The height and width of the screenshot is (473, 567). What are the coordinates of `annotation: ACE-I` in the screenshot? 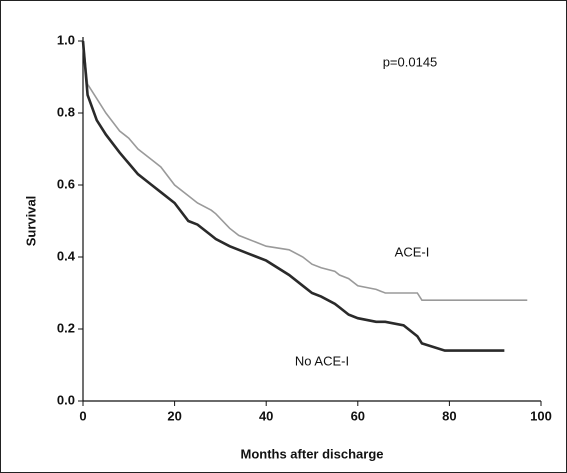 It's located at (412, 251).